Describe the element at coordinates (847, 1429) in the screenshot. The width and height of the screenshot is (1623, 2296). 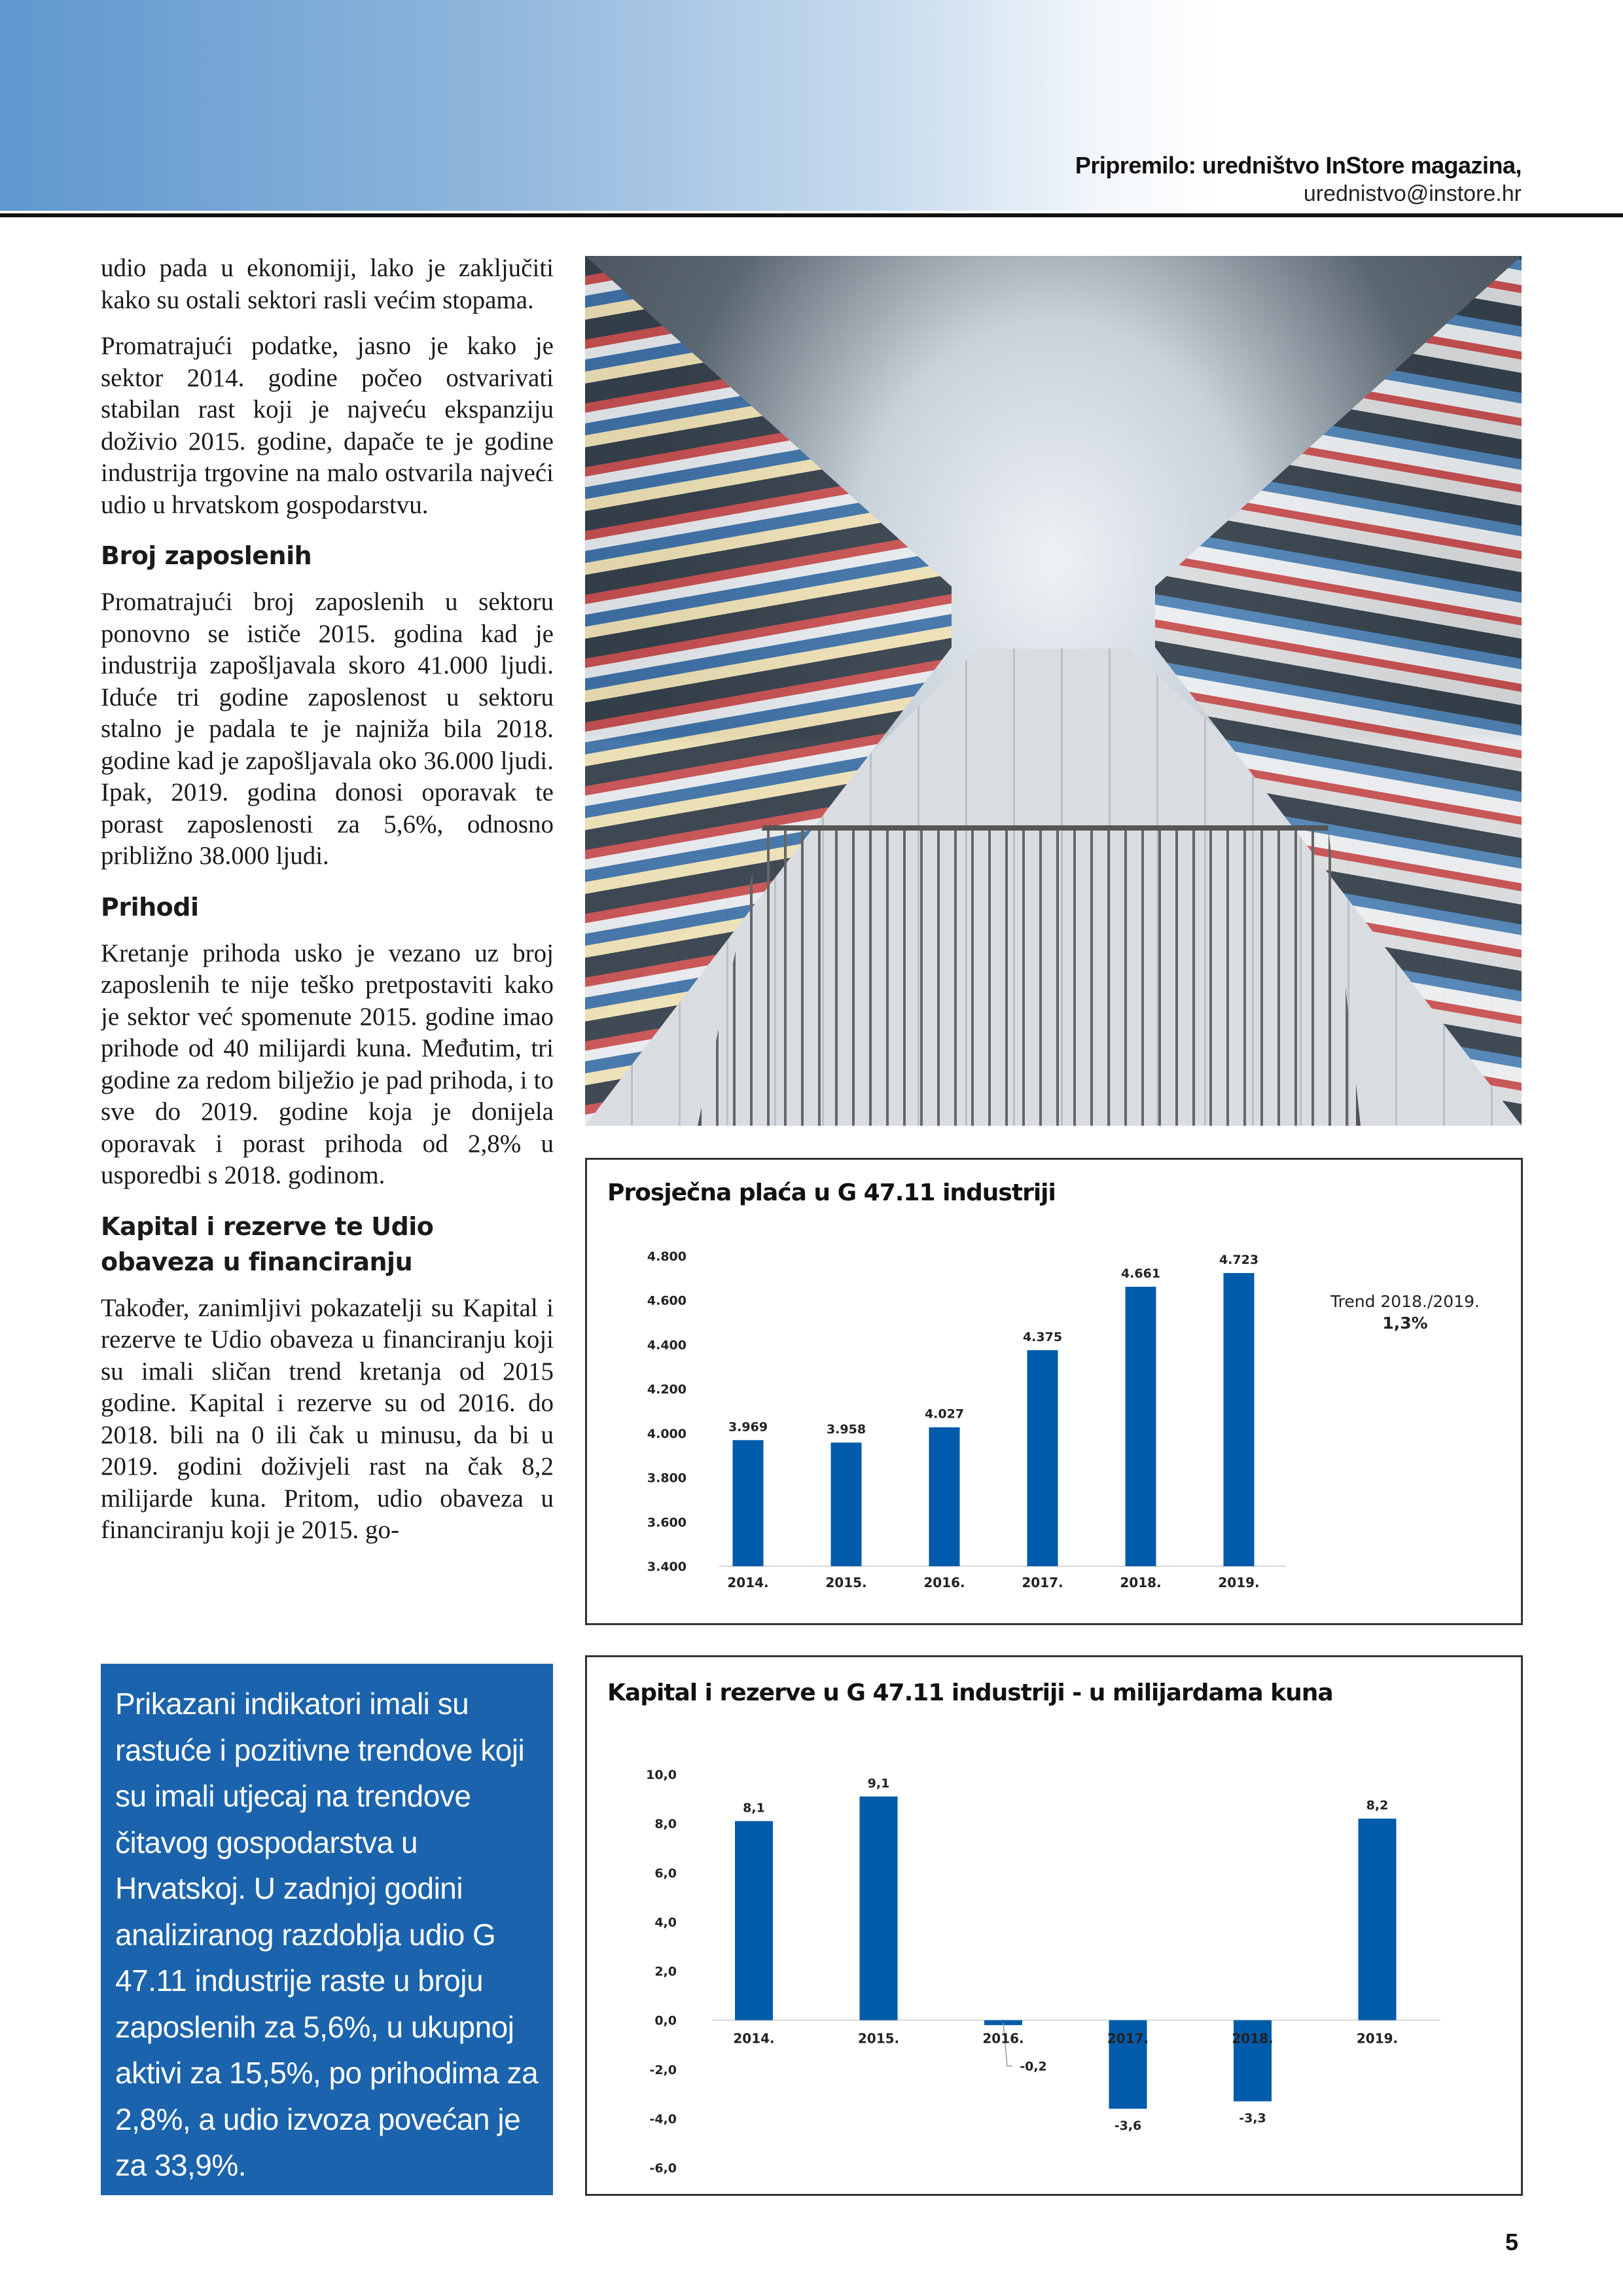
I see `data-label: 3.958` at that location.